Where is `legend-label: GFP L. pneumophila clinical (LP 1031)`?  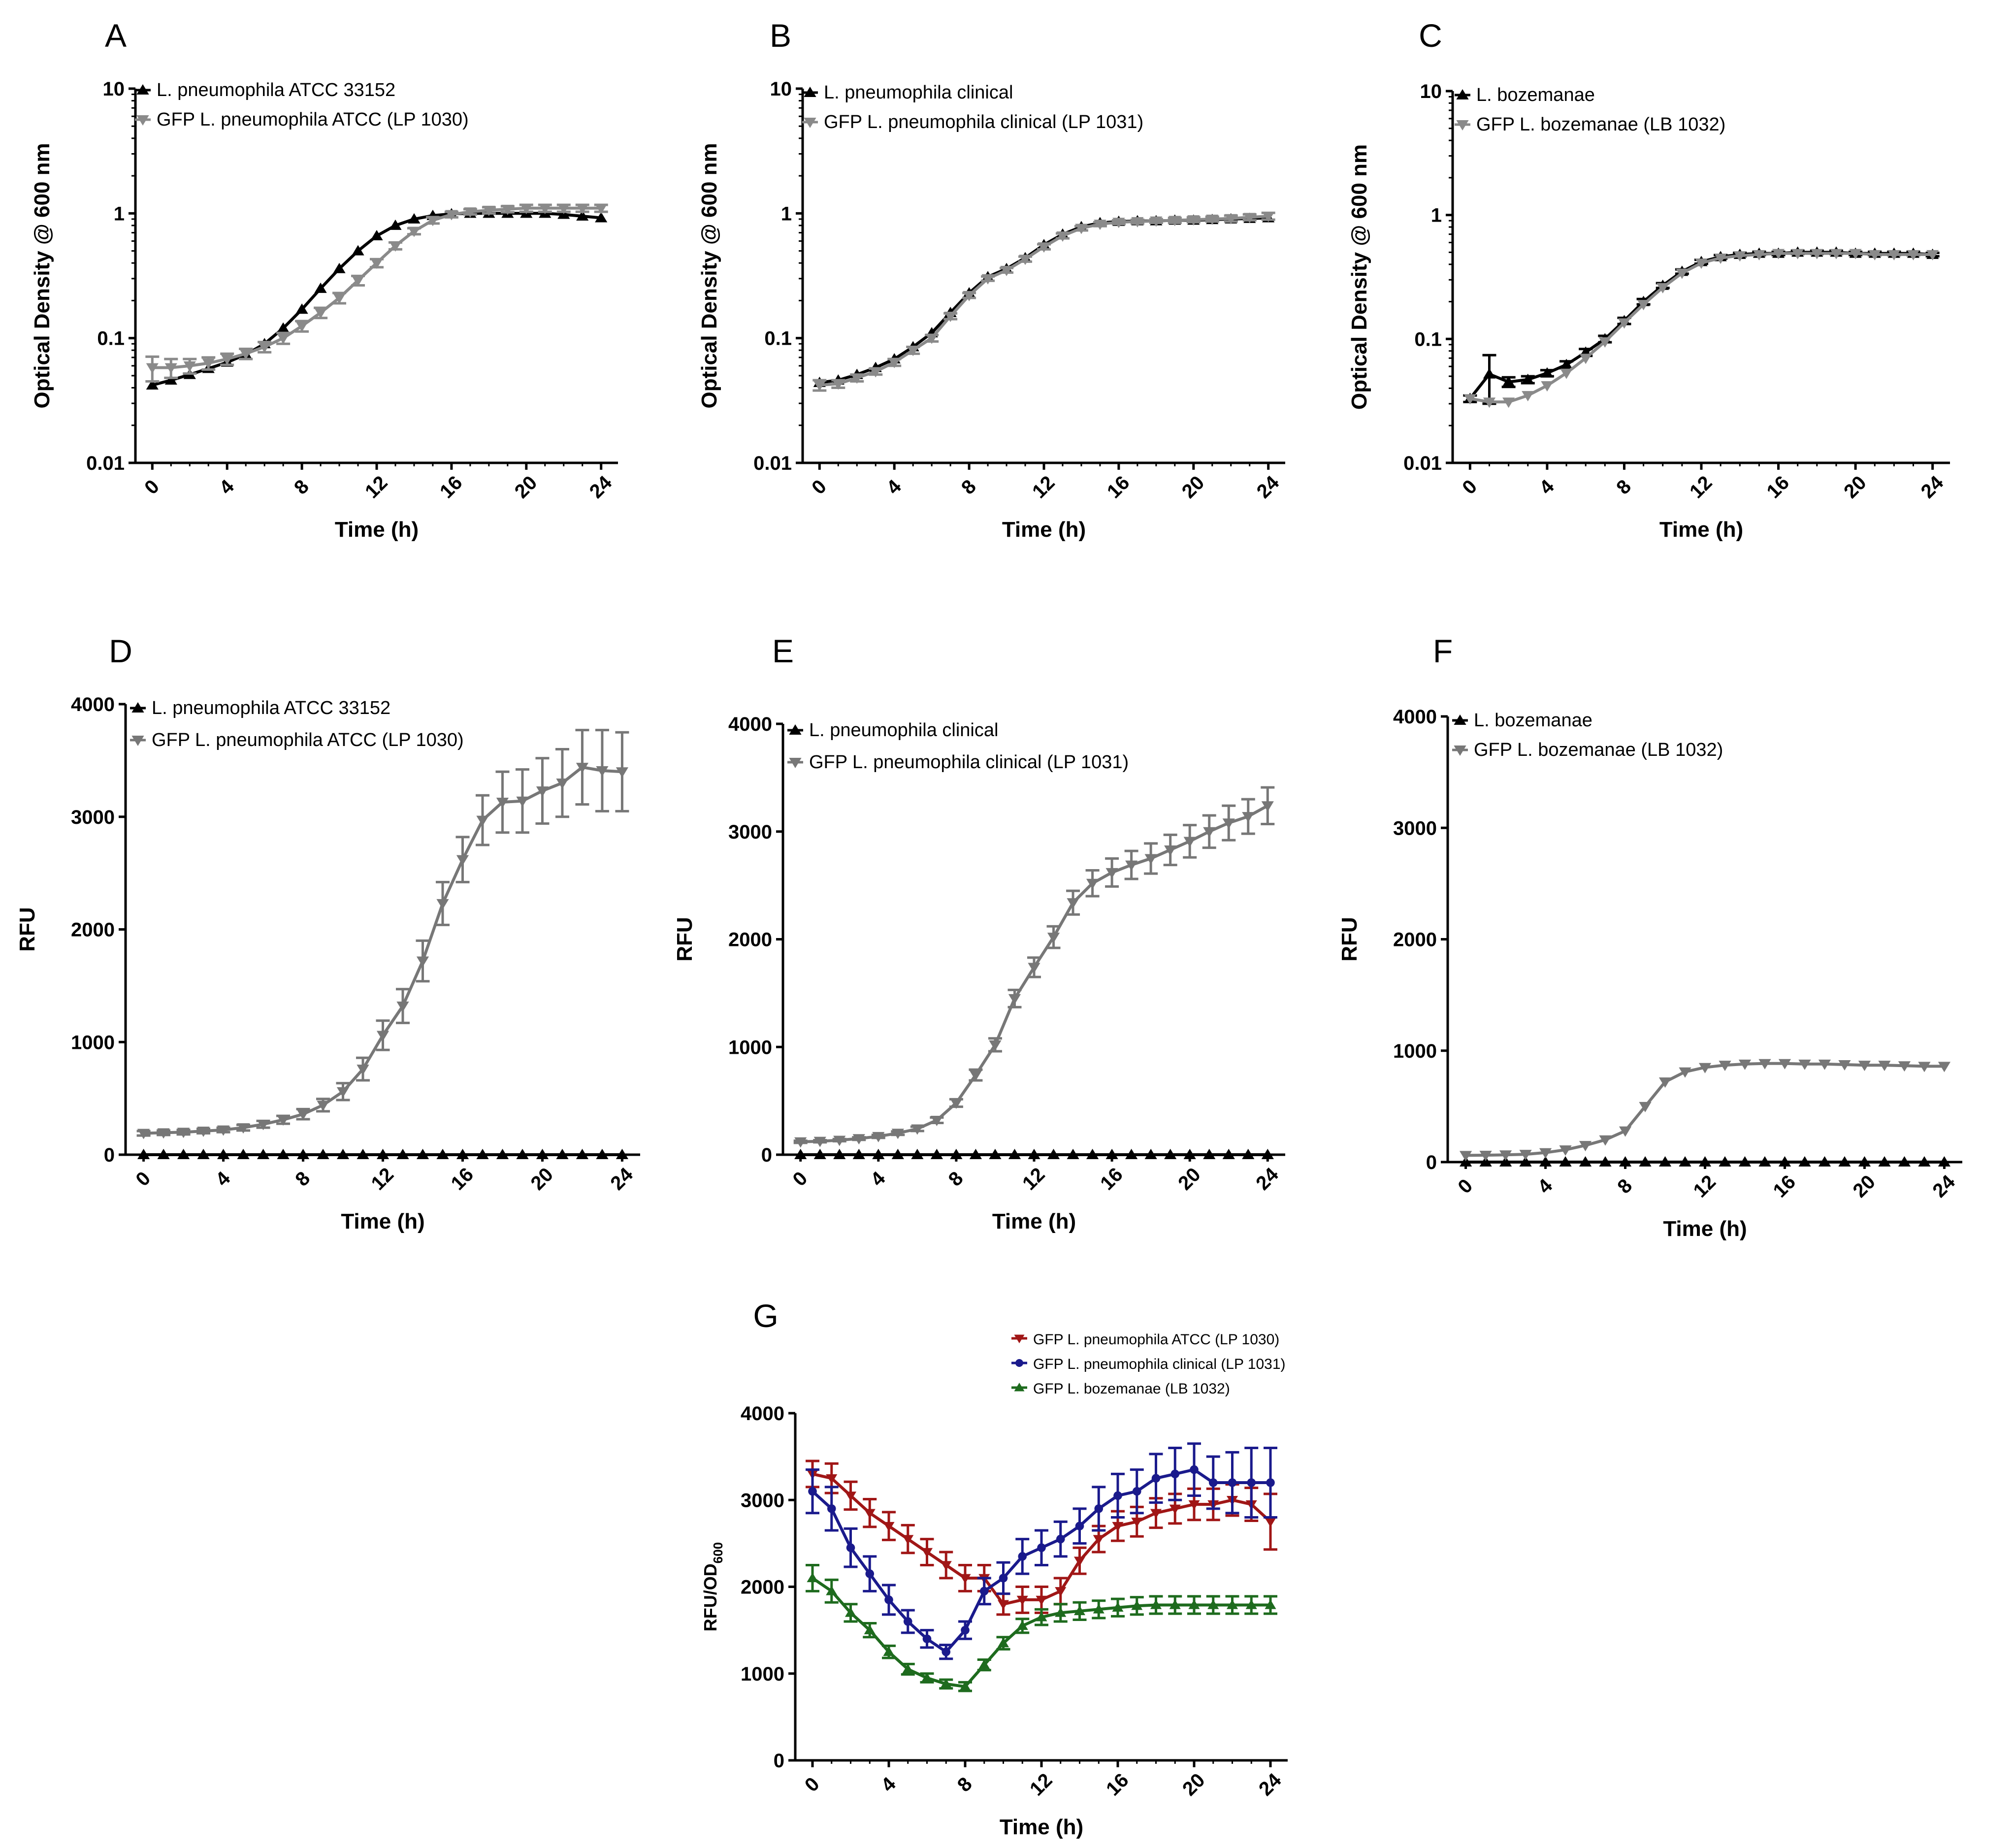
legend-label: GFP L. pneumophila clinical (LP 1031) is located at coordinates (983, 122).